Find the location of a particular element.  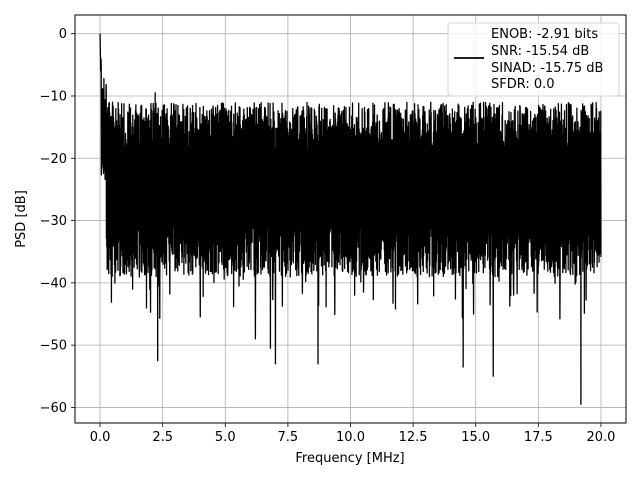

legend-line-sfdr: SFDR: 0.0 is located at coordinates (523, 84).